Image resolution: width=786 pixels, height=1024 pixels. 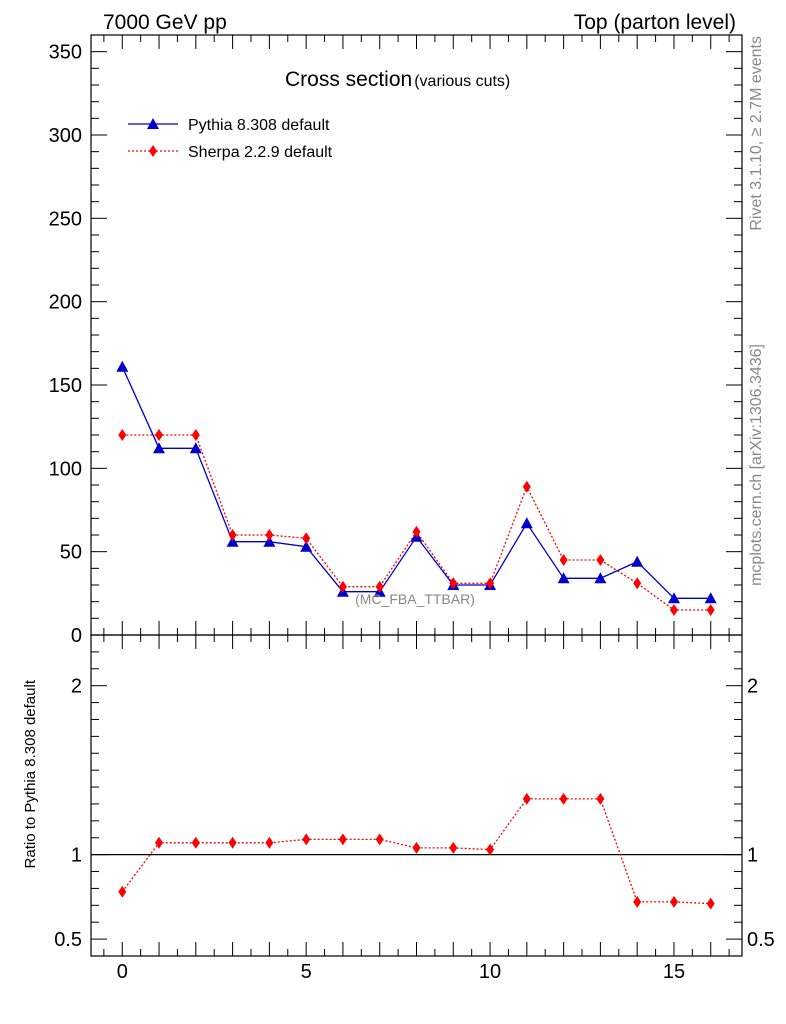 I want to click on side-text-rivet: Rivet 3.1.10, ≥ 2.7M events, so click(x=756, y=133).